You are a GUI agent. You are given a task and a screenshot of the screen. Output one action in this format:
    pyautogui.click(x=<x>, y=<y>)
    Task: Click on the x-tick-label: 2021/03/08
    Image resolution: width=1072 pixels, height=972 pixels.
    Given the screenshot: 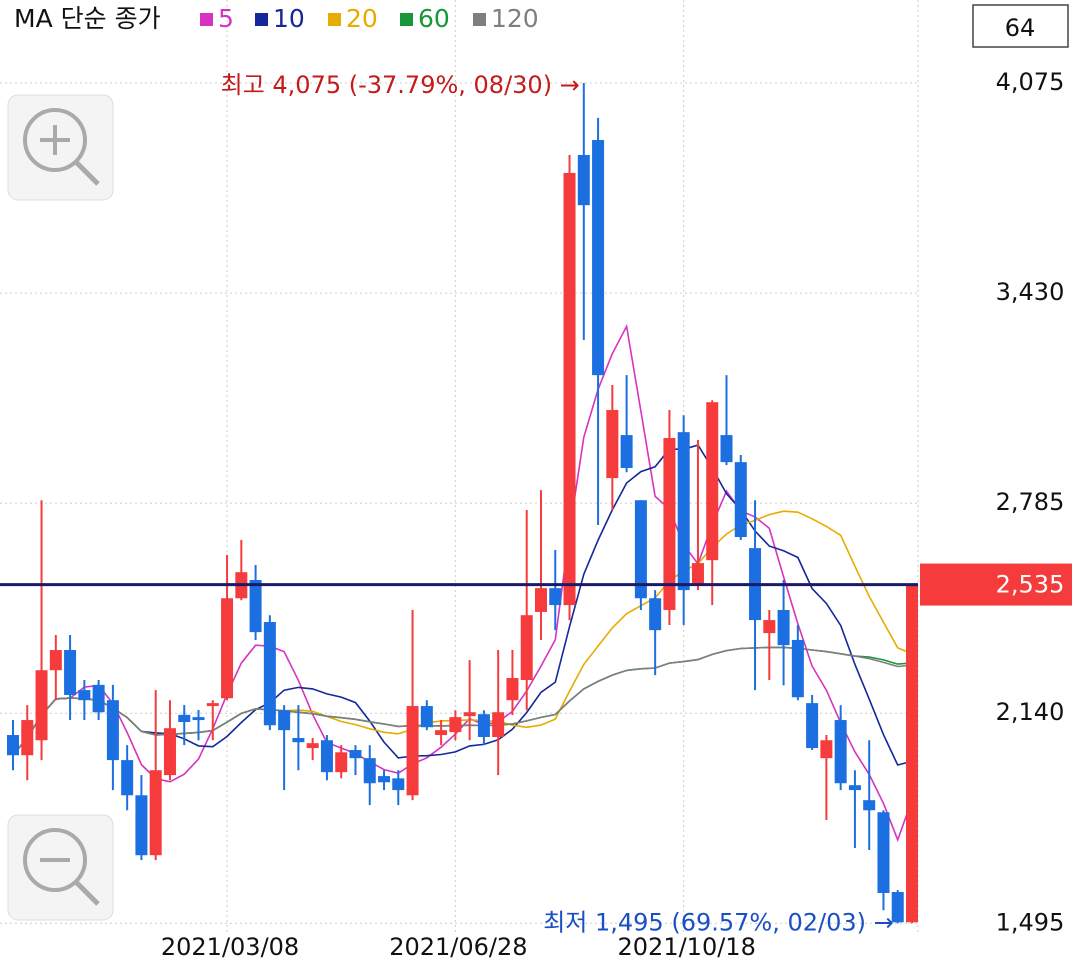 What is the action you would take?
    pyautogui.click(x=230, y=947)
    